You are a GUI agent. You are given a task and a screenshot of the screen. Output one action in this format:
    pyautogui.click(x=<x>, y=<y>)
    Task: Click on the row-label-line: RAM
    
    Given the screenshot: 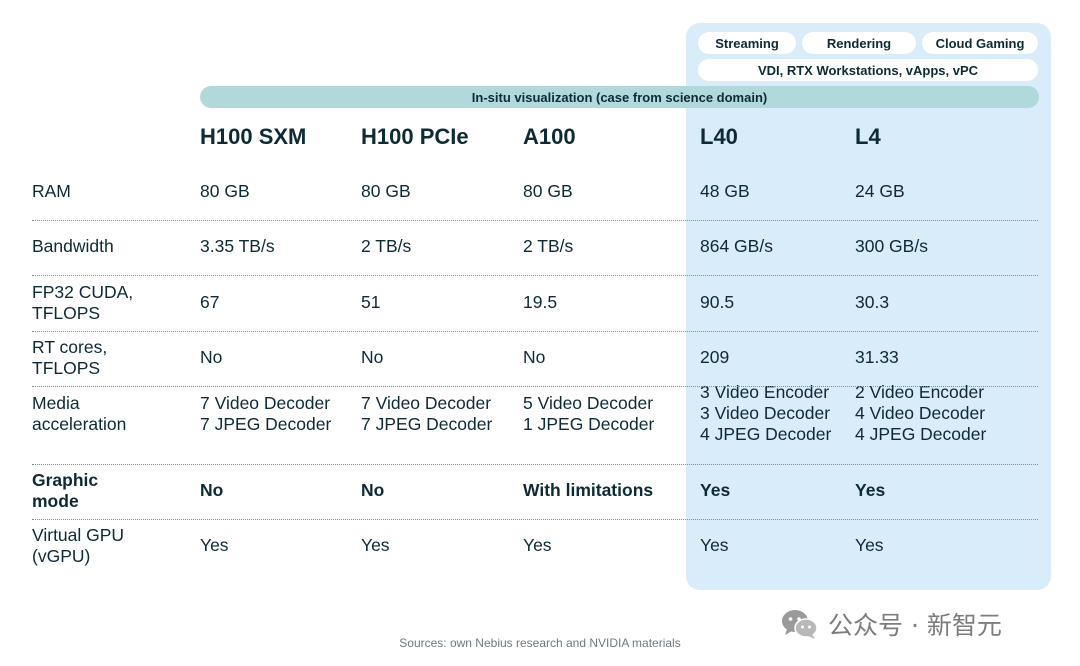 What is the action you would take?
    pyautogui.click(x=51, y=191)
    